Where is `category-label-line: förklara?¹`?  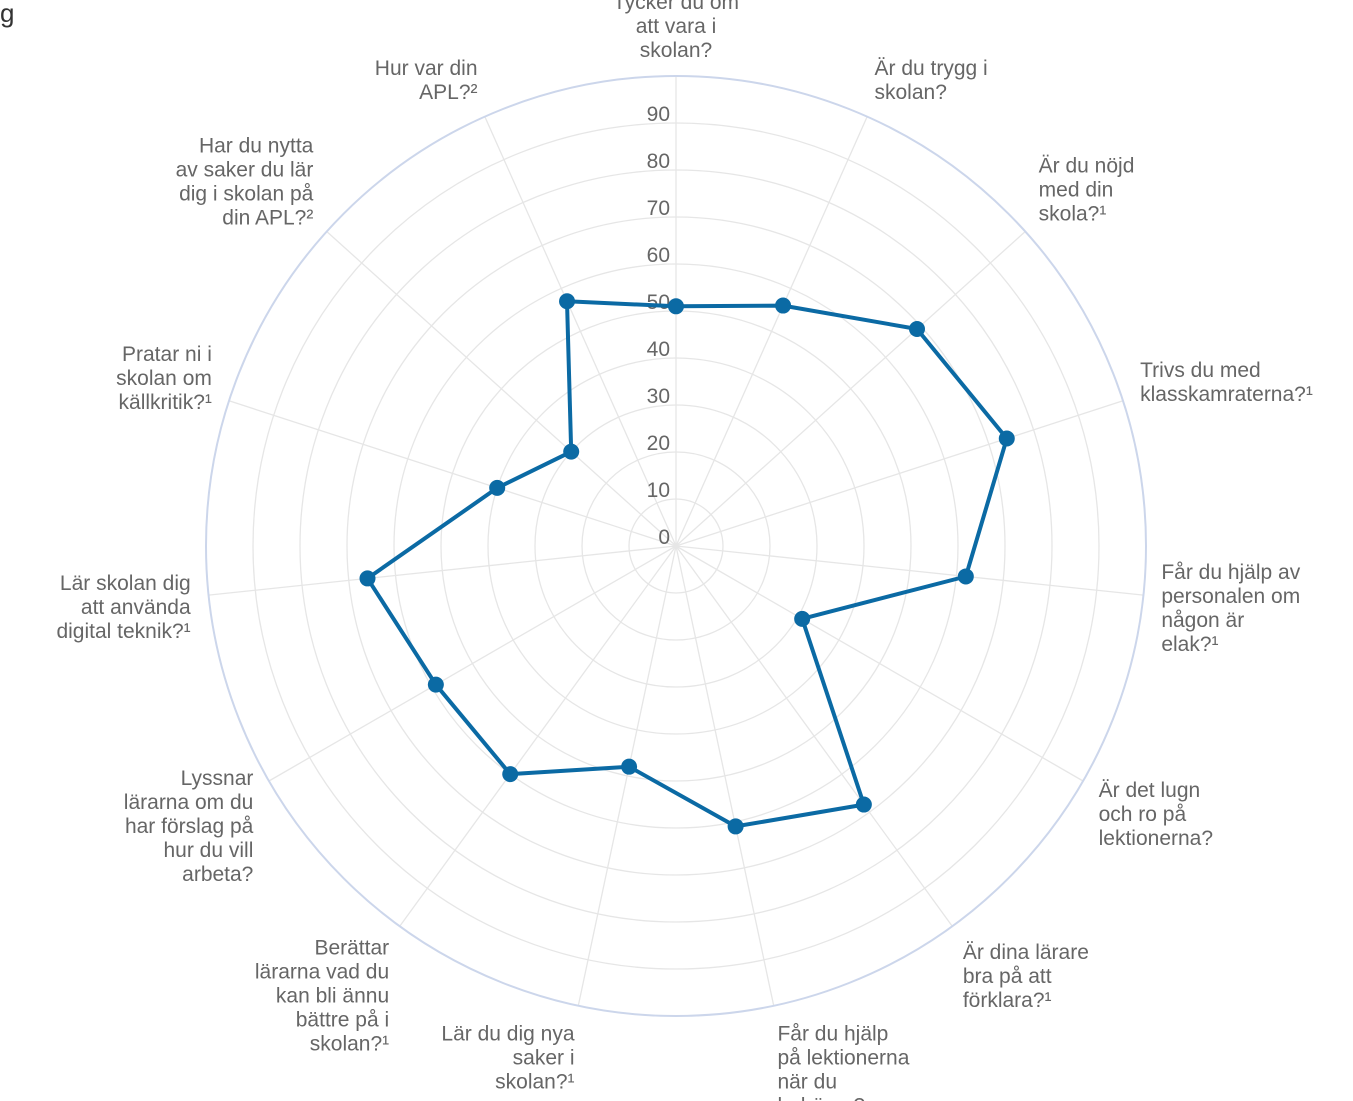 category-label-line: förklara?¹ is located at coordinates (1007, 1000).